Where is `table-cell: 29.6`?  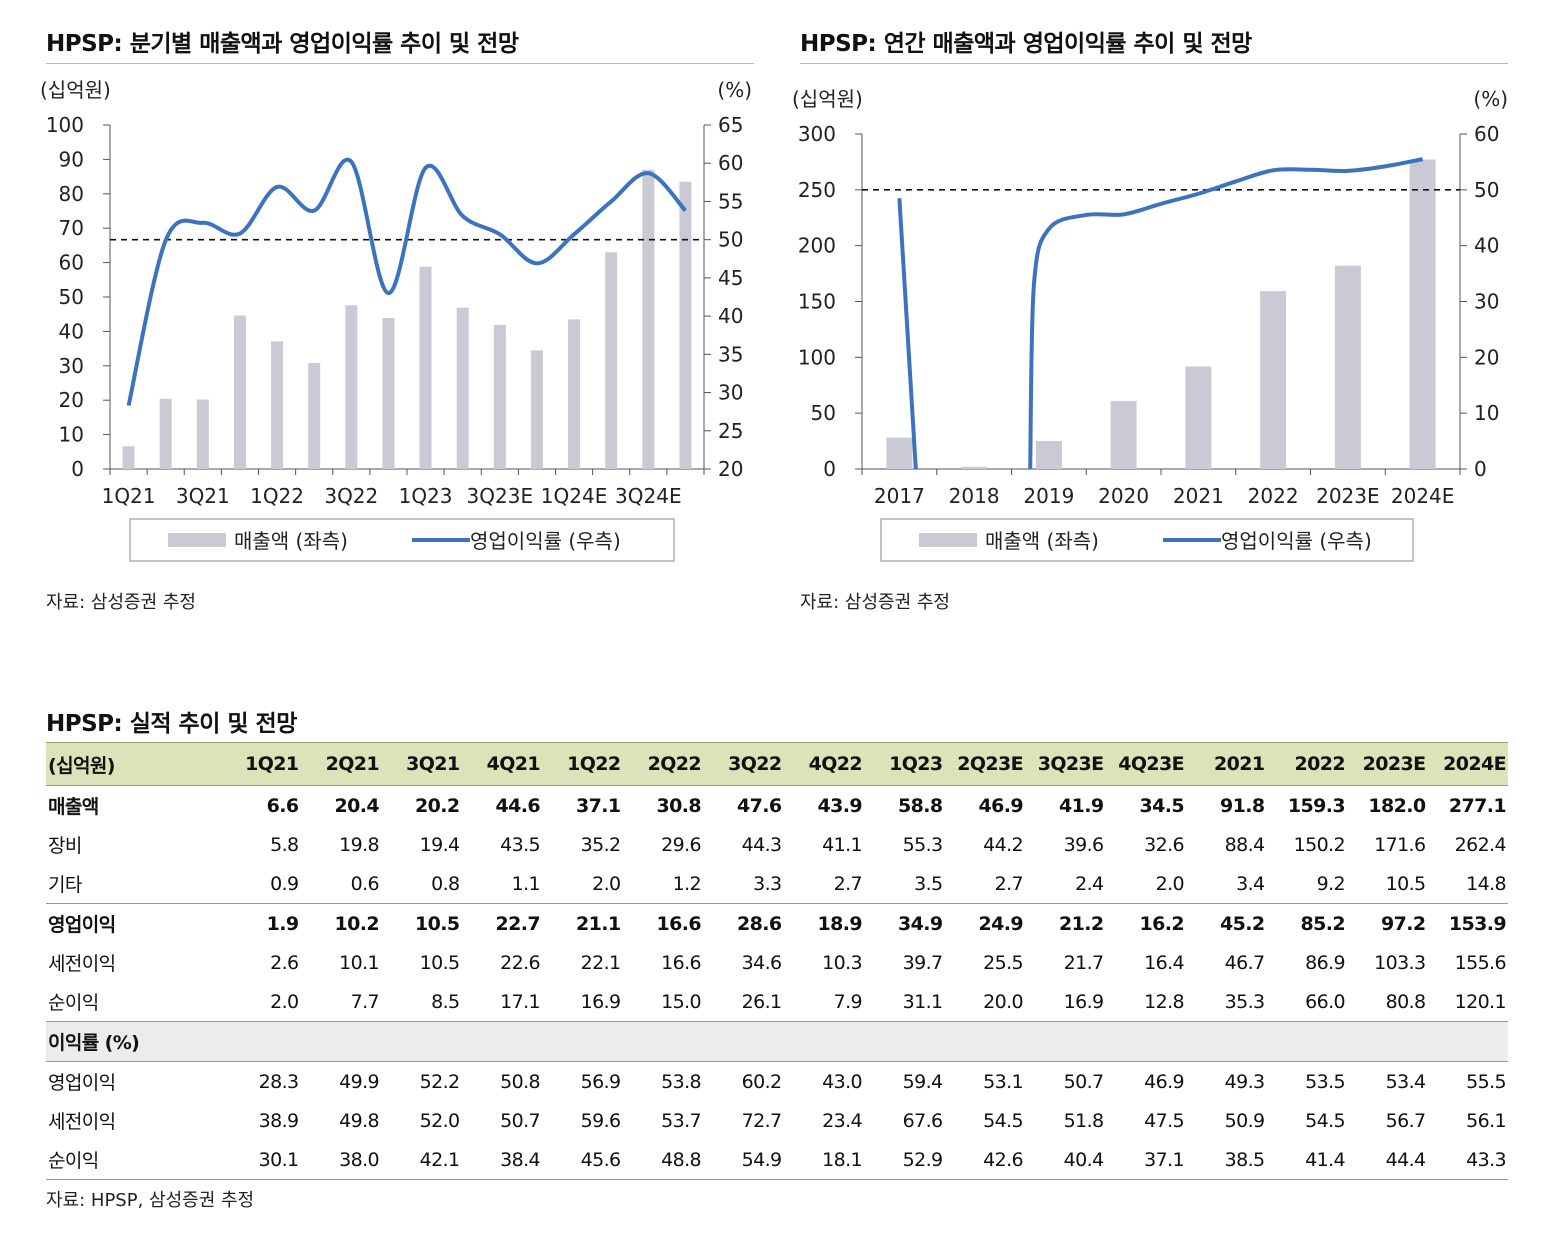
table-cell: 29.6 is located at coordinates (681, 844).